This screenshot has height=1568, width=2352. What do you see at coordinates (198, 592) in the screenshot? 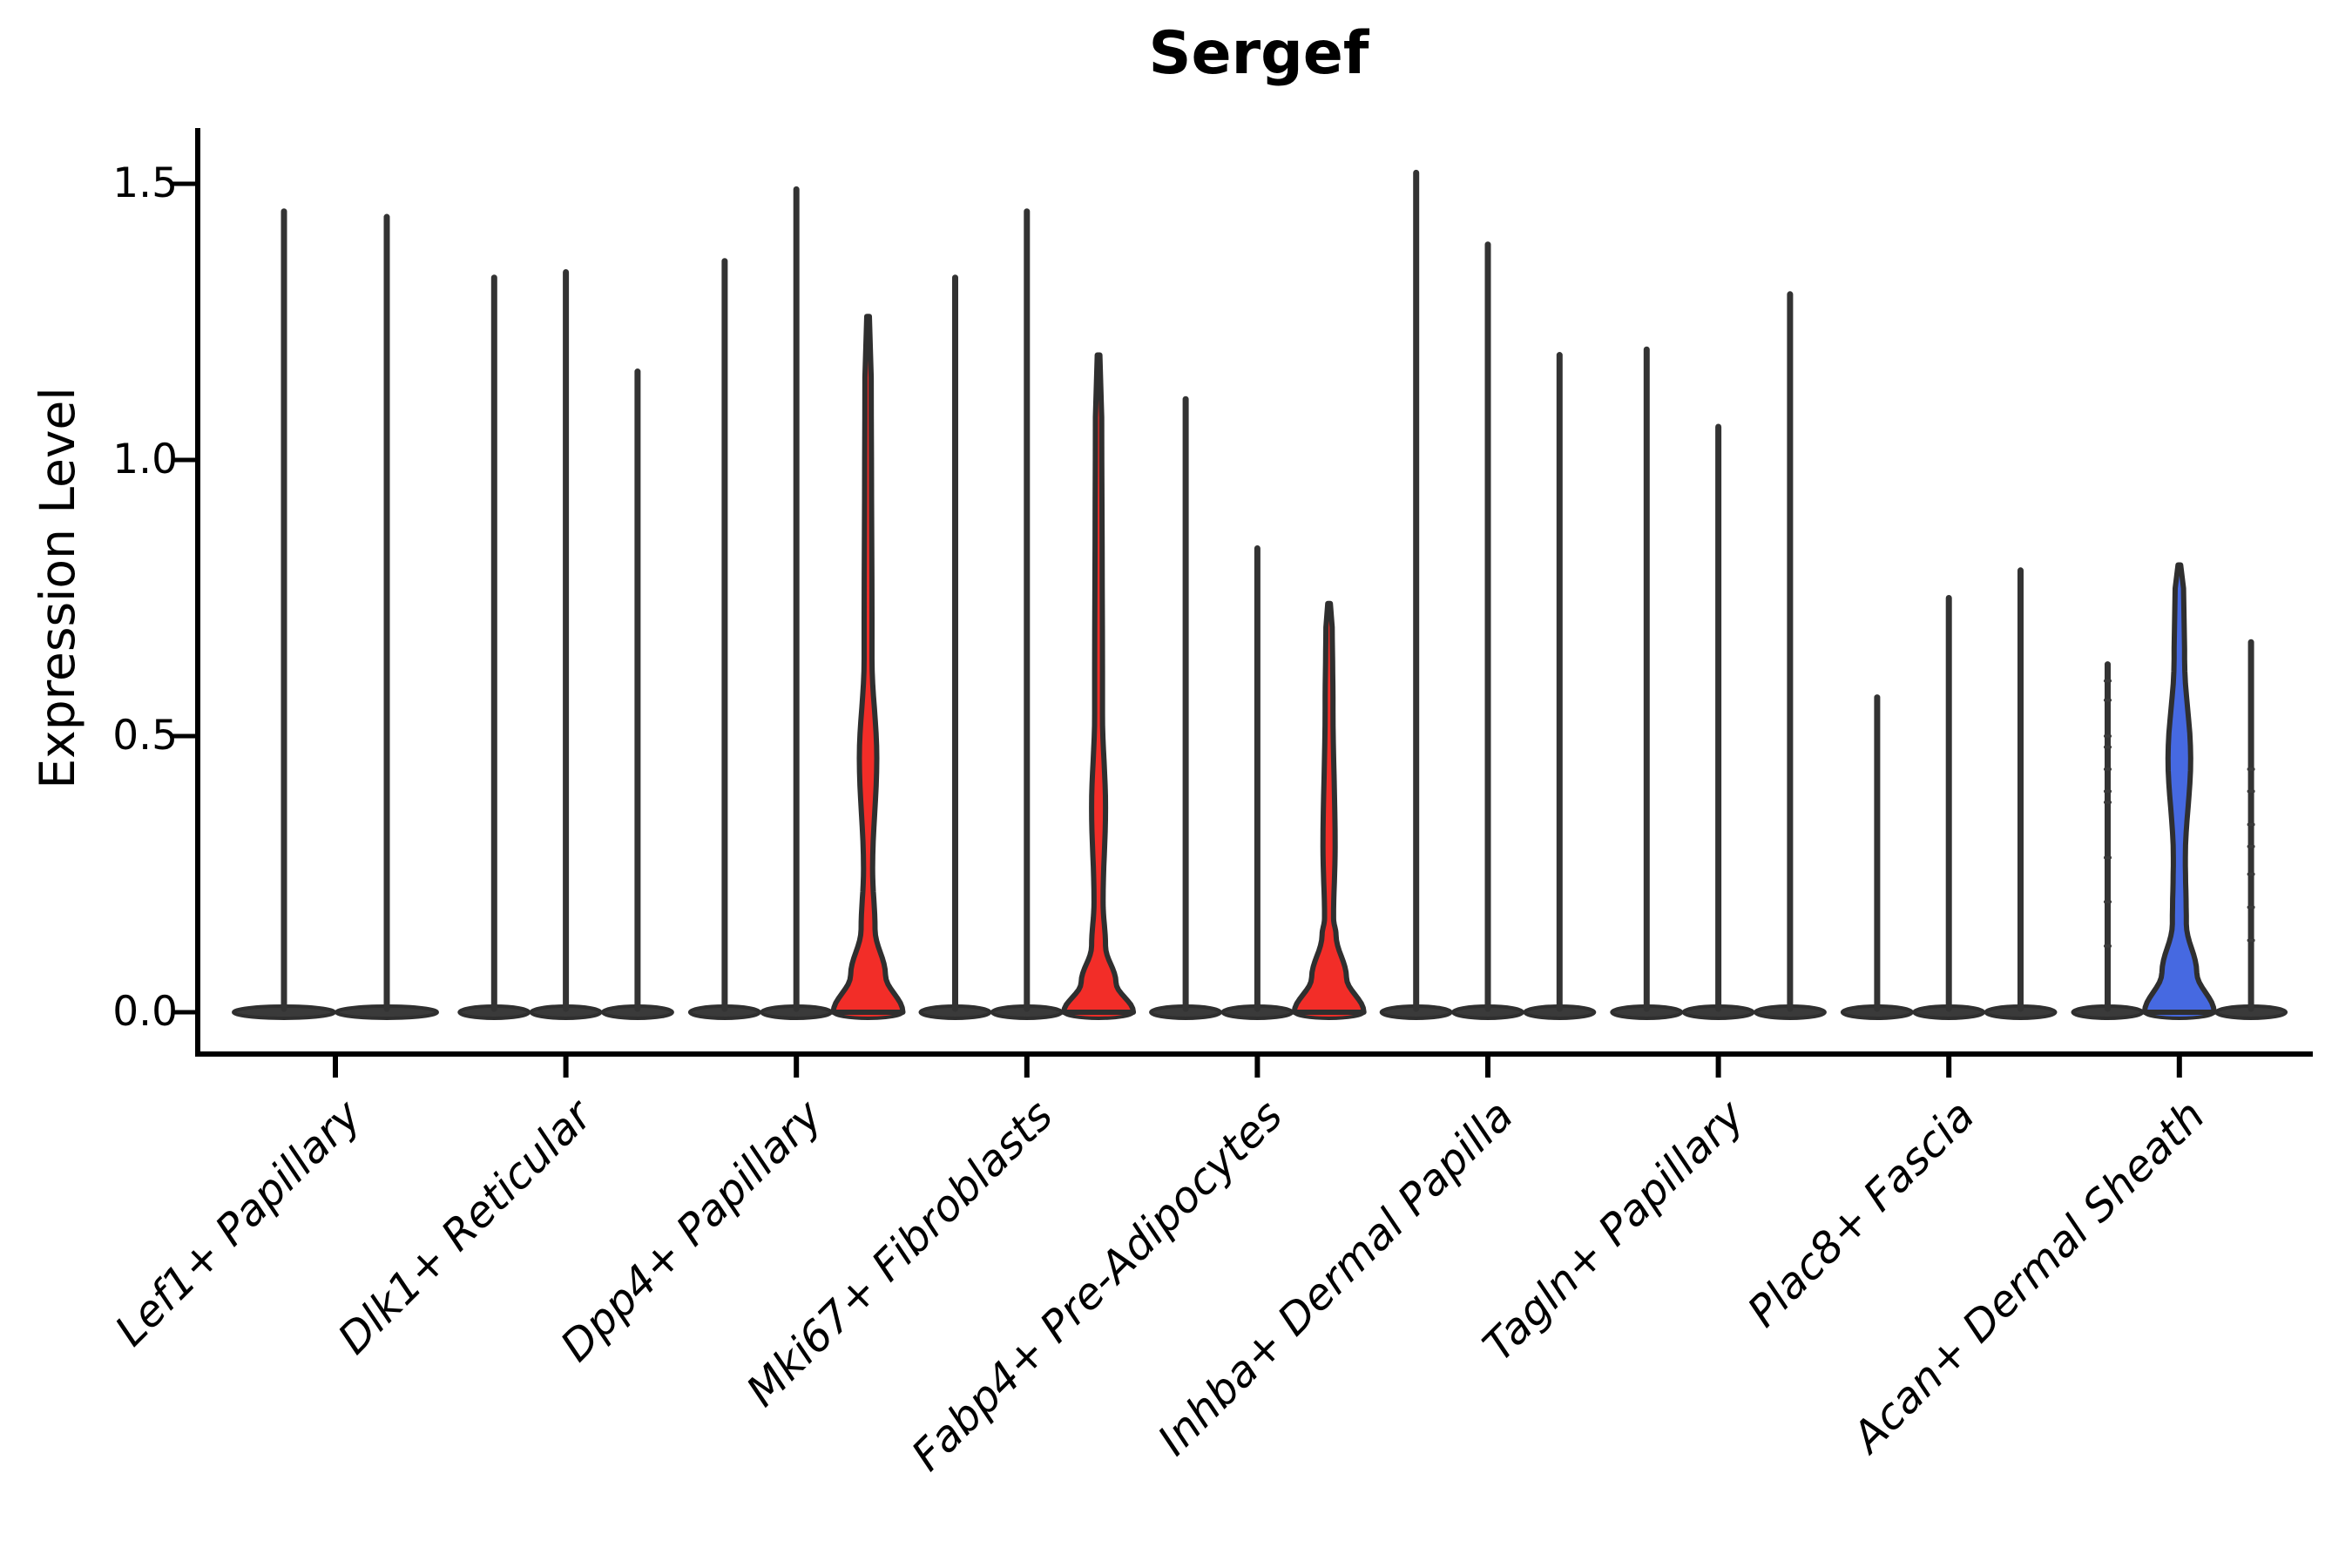
I see `y-axis-spine` at bounding box center [198, 592].